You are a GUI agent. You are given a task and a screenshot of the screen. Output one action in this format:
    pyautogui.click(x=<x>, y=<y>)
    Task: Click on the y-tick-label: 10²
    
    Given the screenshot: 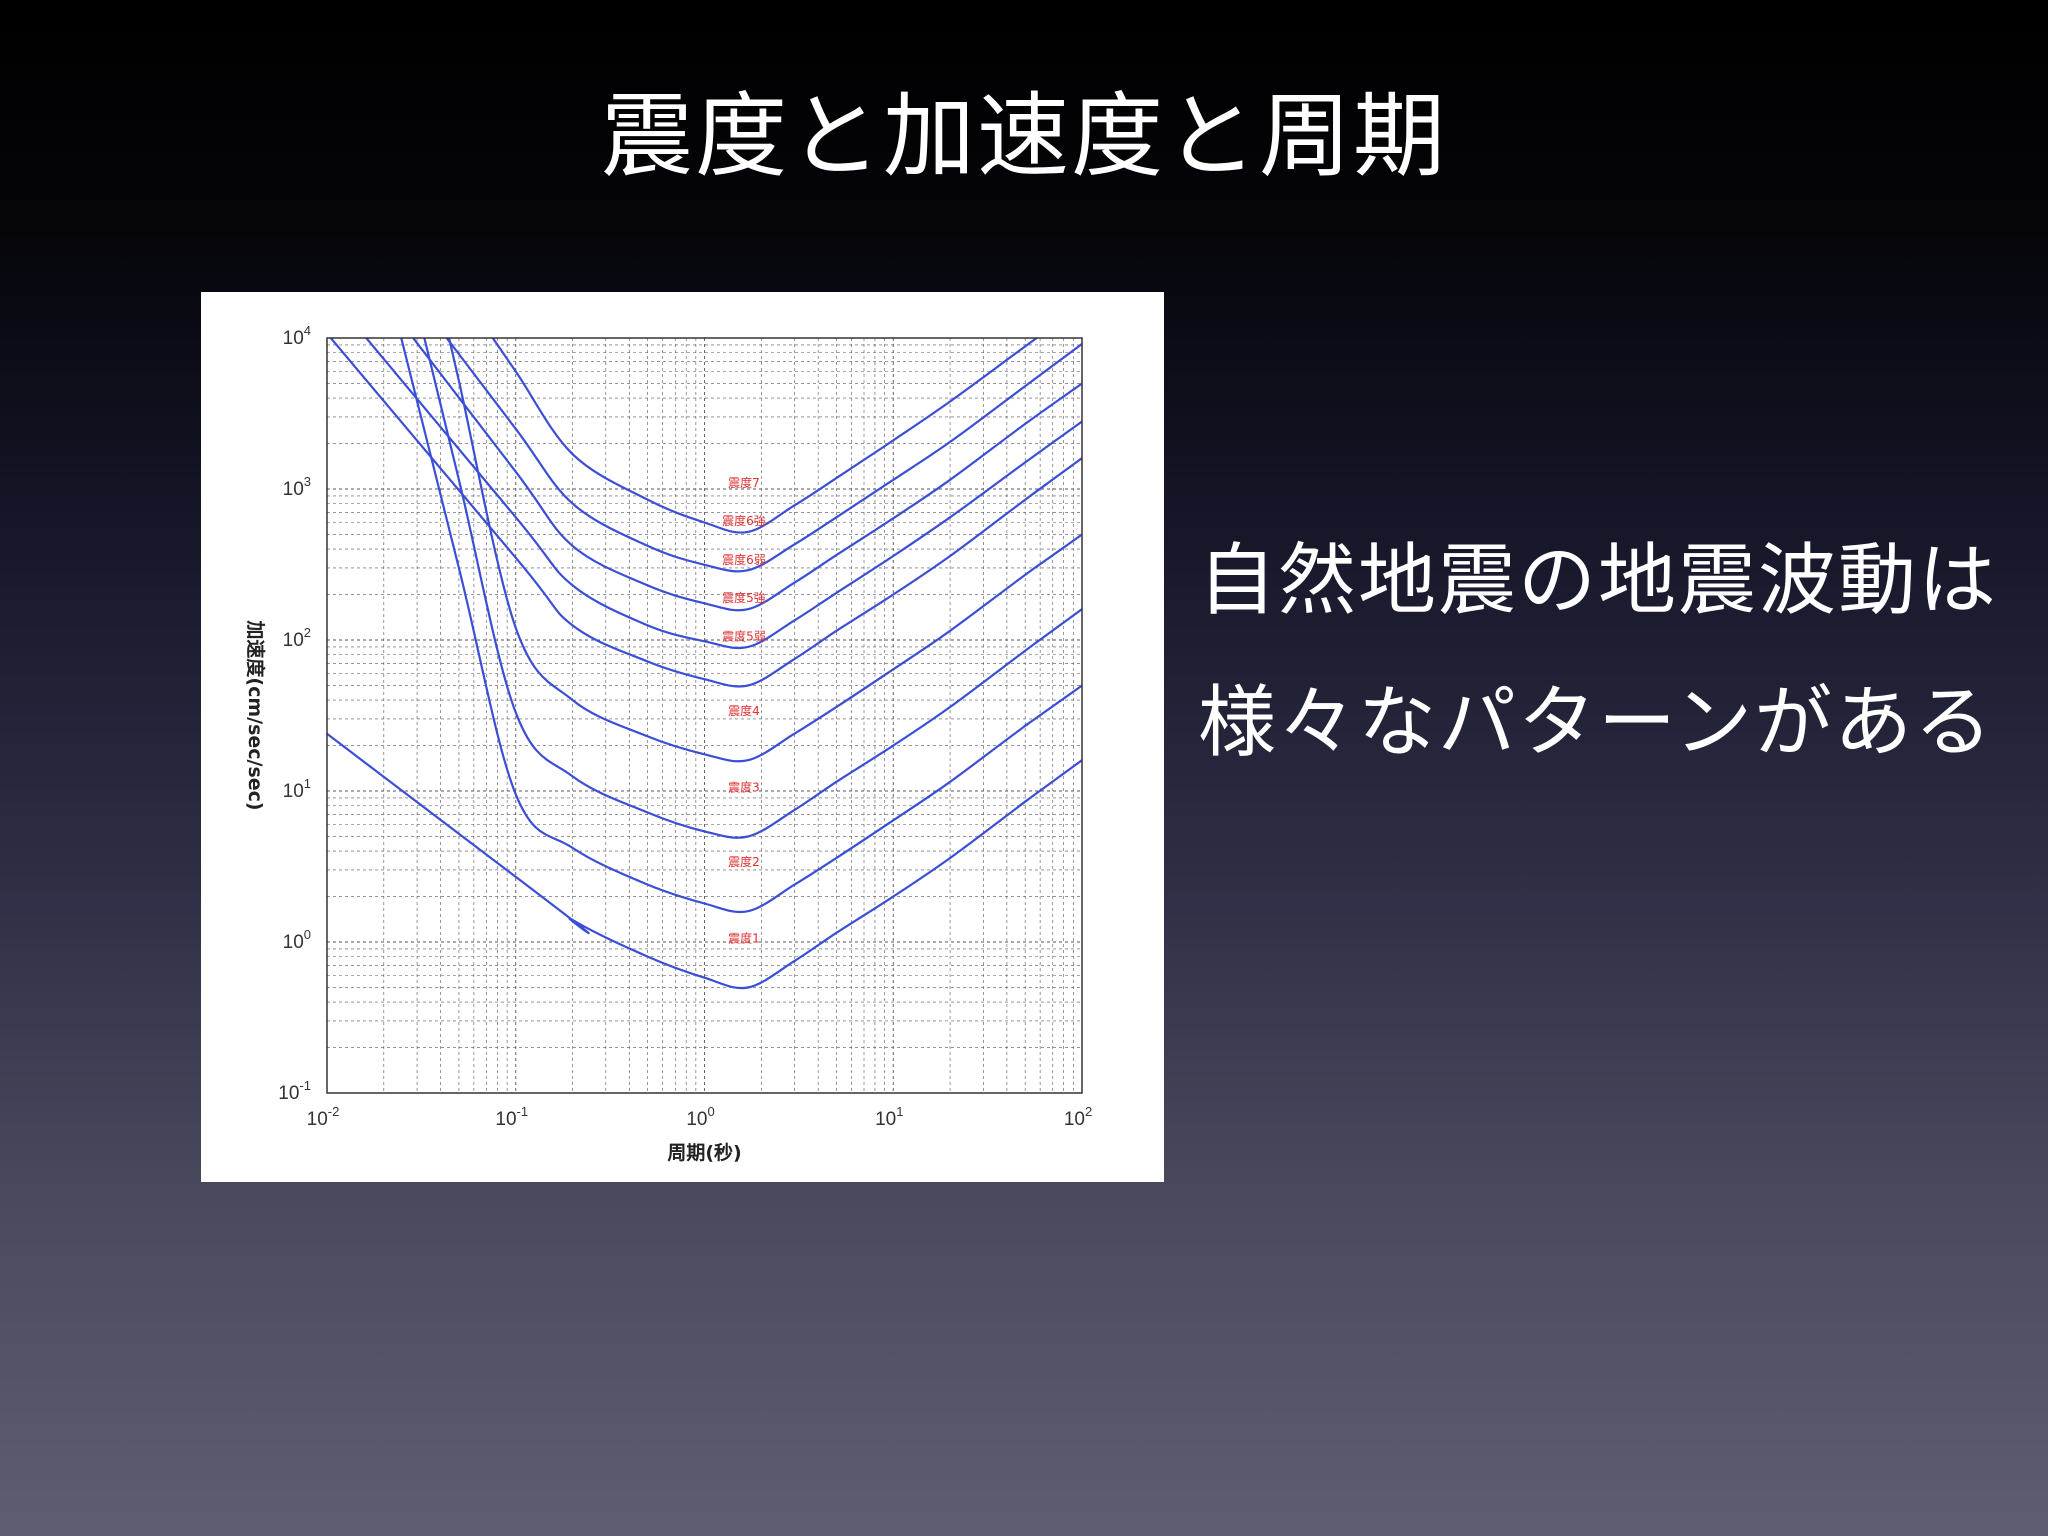 What is the action you would take?
    pyautogui.click(x=297, y=638)
    